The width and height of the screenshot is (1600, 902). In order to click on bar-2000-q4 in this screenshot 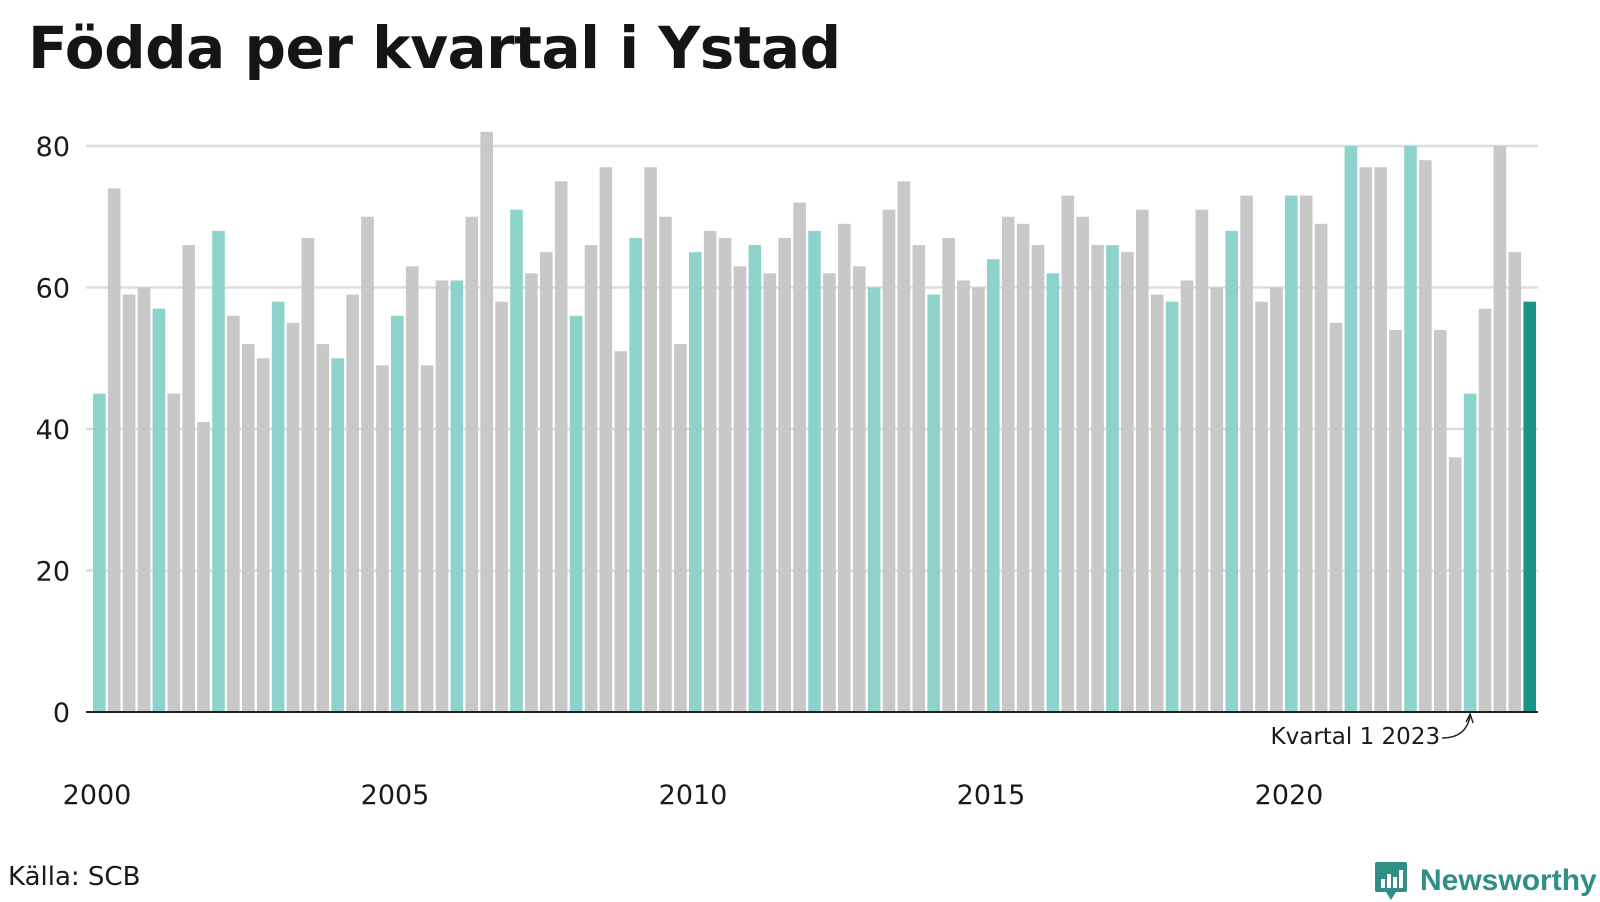, I will do `click(144, 499)`.